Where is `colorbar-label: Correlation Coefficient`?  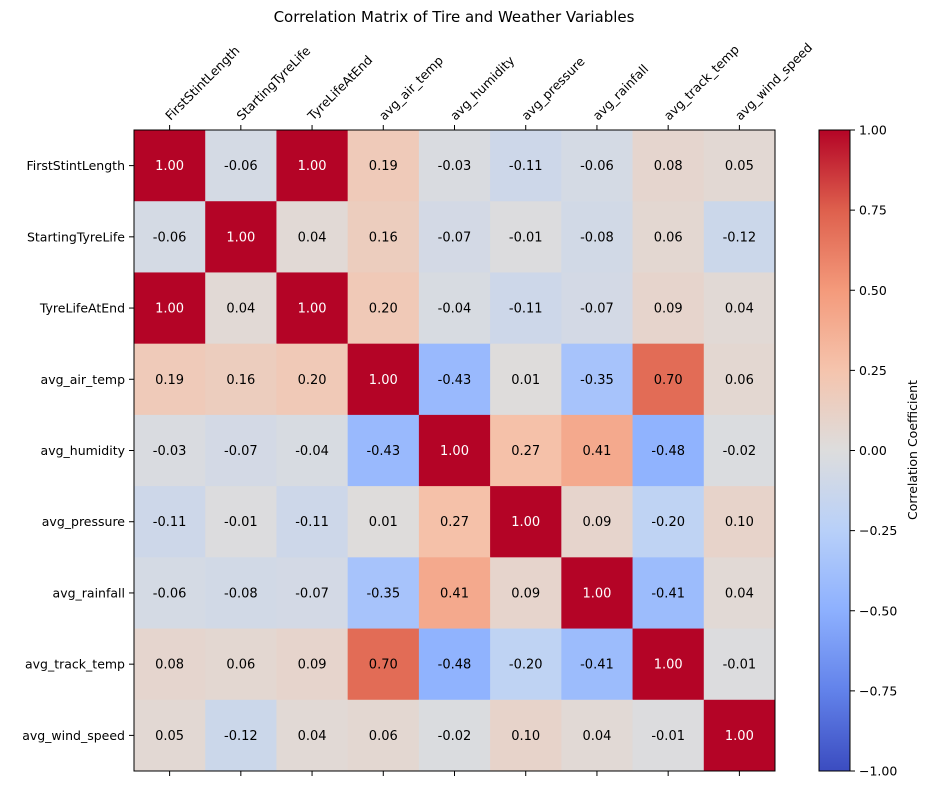
colorbar-label: Correlation Coefficient is located at coordinates (912, 450).